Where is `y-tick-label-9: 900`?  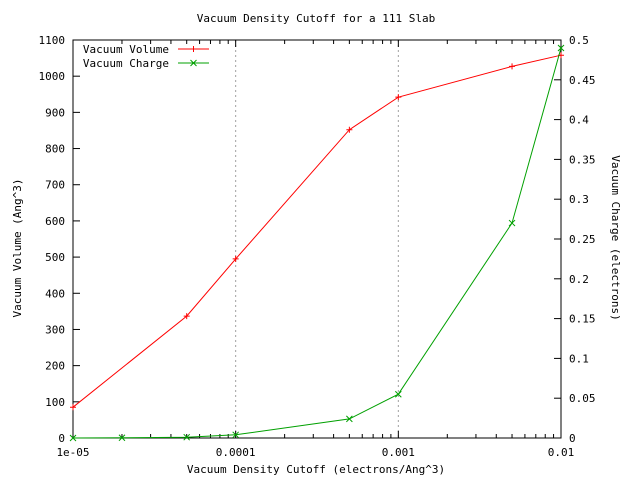 y-tick-label-9: 900 is located at coordinates (55, 112).